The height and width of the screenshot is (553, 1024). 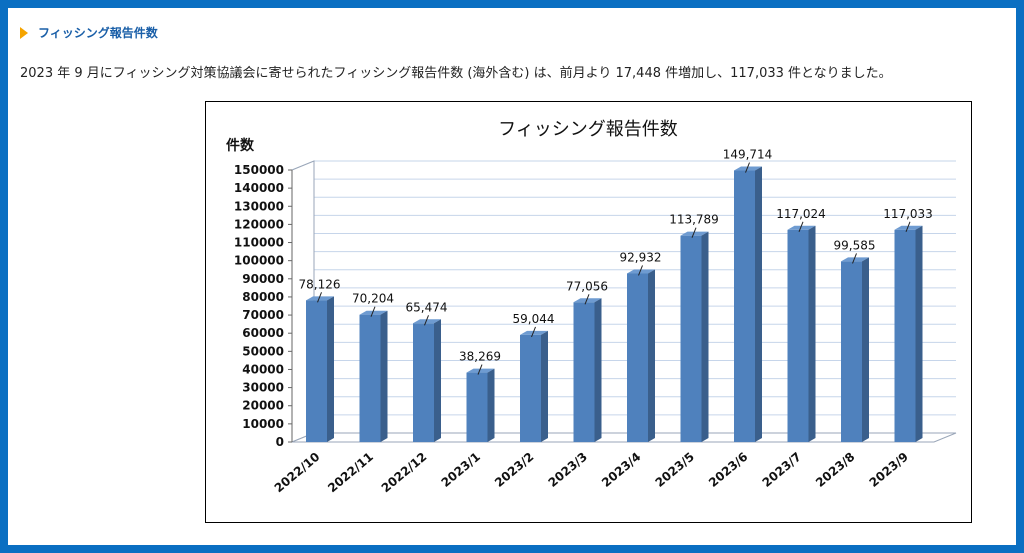 I want to click on chart-title: フィッシング報告件数, so click(x=588, y=129).